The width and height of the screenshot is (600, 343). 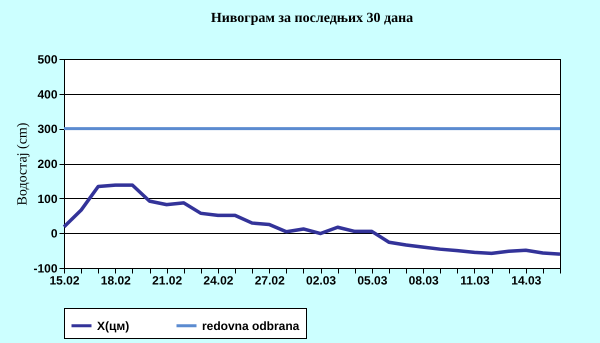 I want to click on x-tick-label: 24.02, so click(x=218, y=281).